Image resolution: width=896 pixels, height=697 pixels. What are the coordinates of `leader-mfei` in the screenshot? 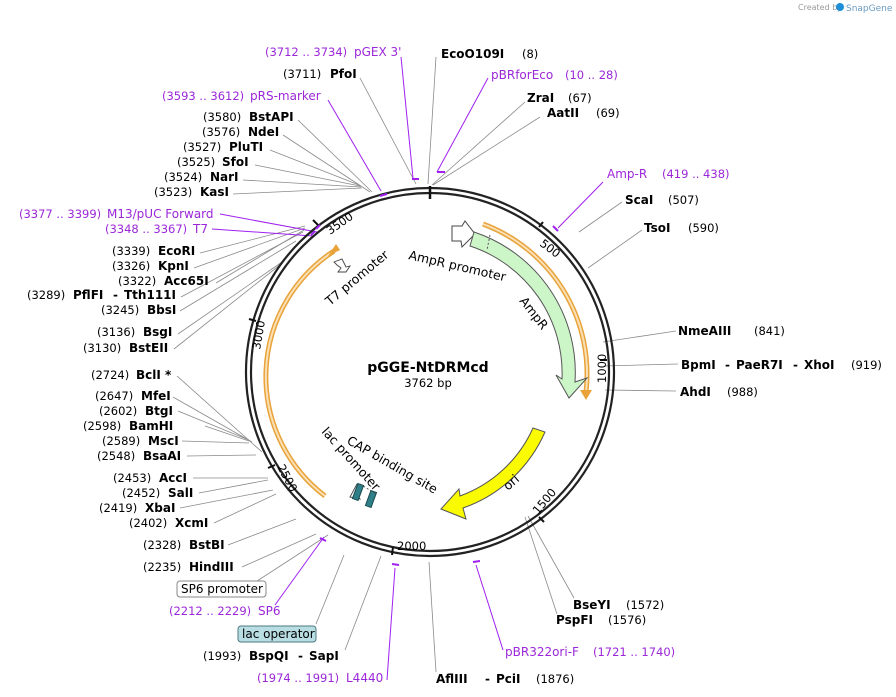 It's located at (212, 419).